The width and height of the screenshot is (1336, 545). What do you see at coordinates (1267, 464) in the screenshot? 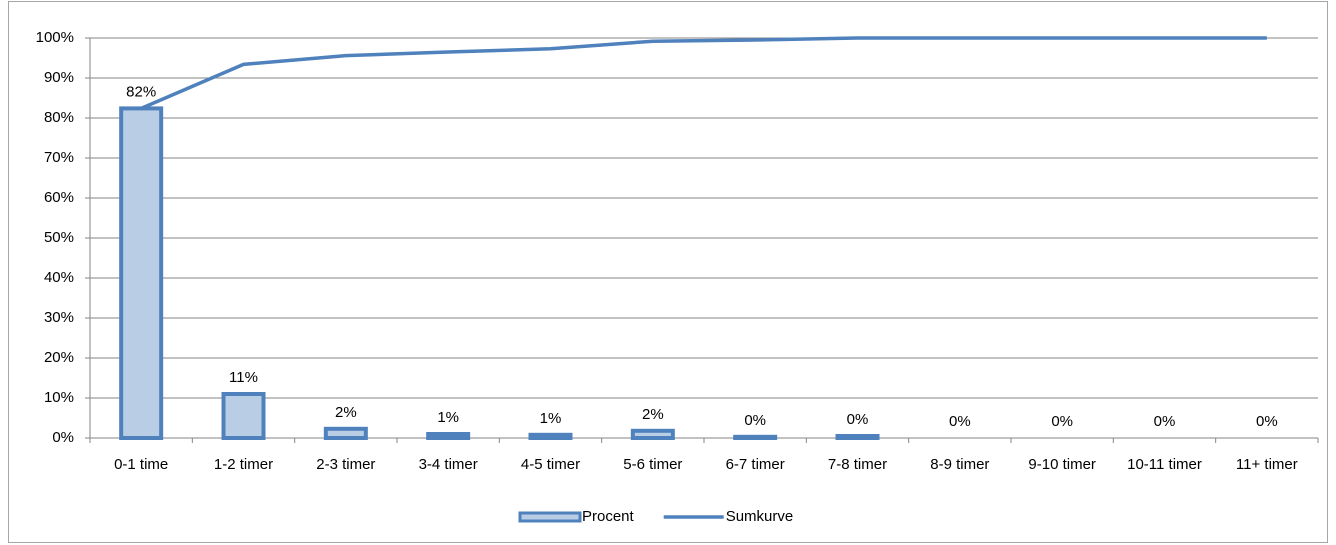
I see `x-tick-label: 11+ timer` at bounding box center [1267, 464].